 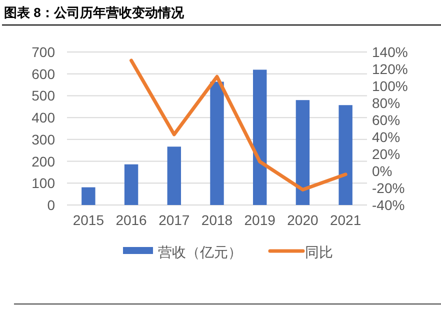 What do you see at coordinates (390, 86) in the screenshot?
I see `y2-tick-label: 100%` at bounding box center [390, 86].